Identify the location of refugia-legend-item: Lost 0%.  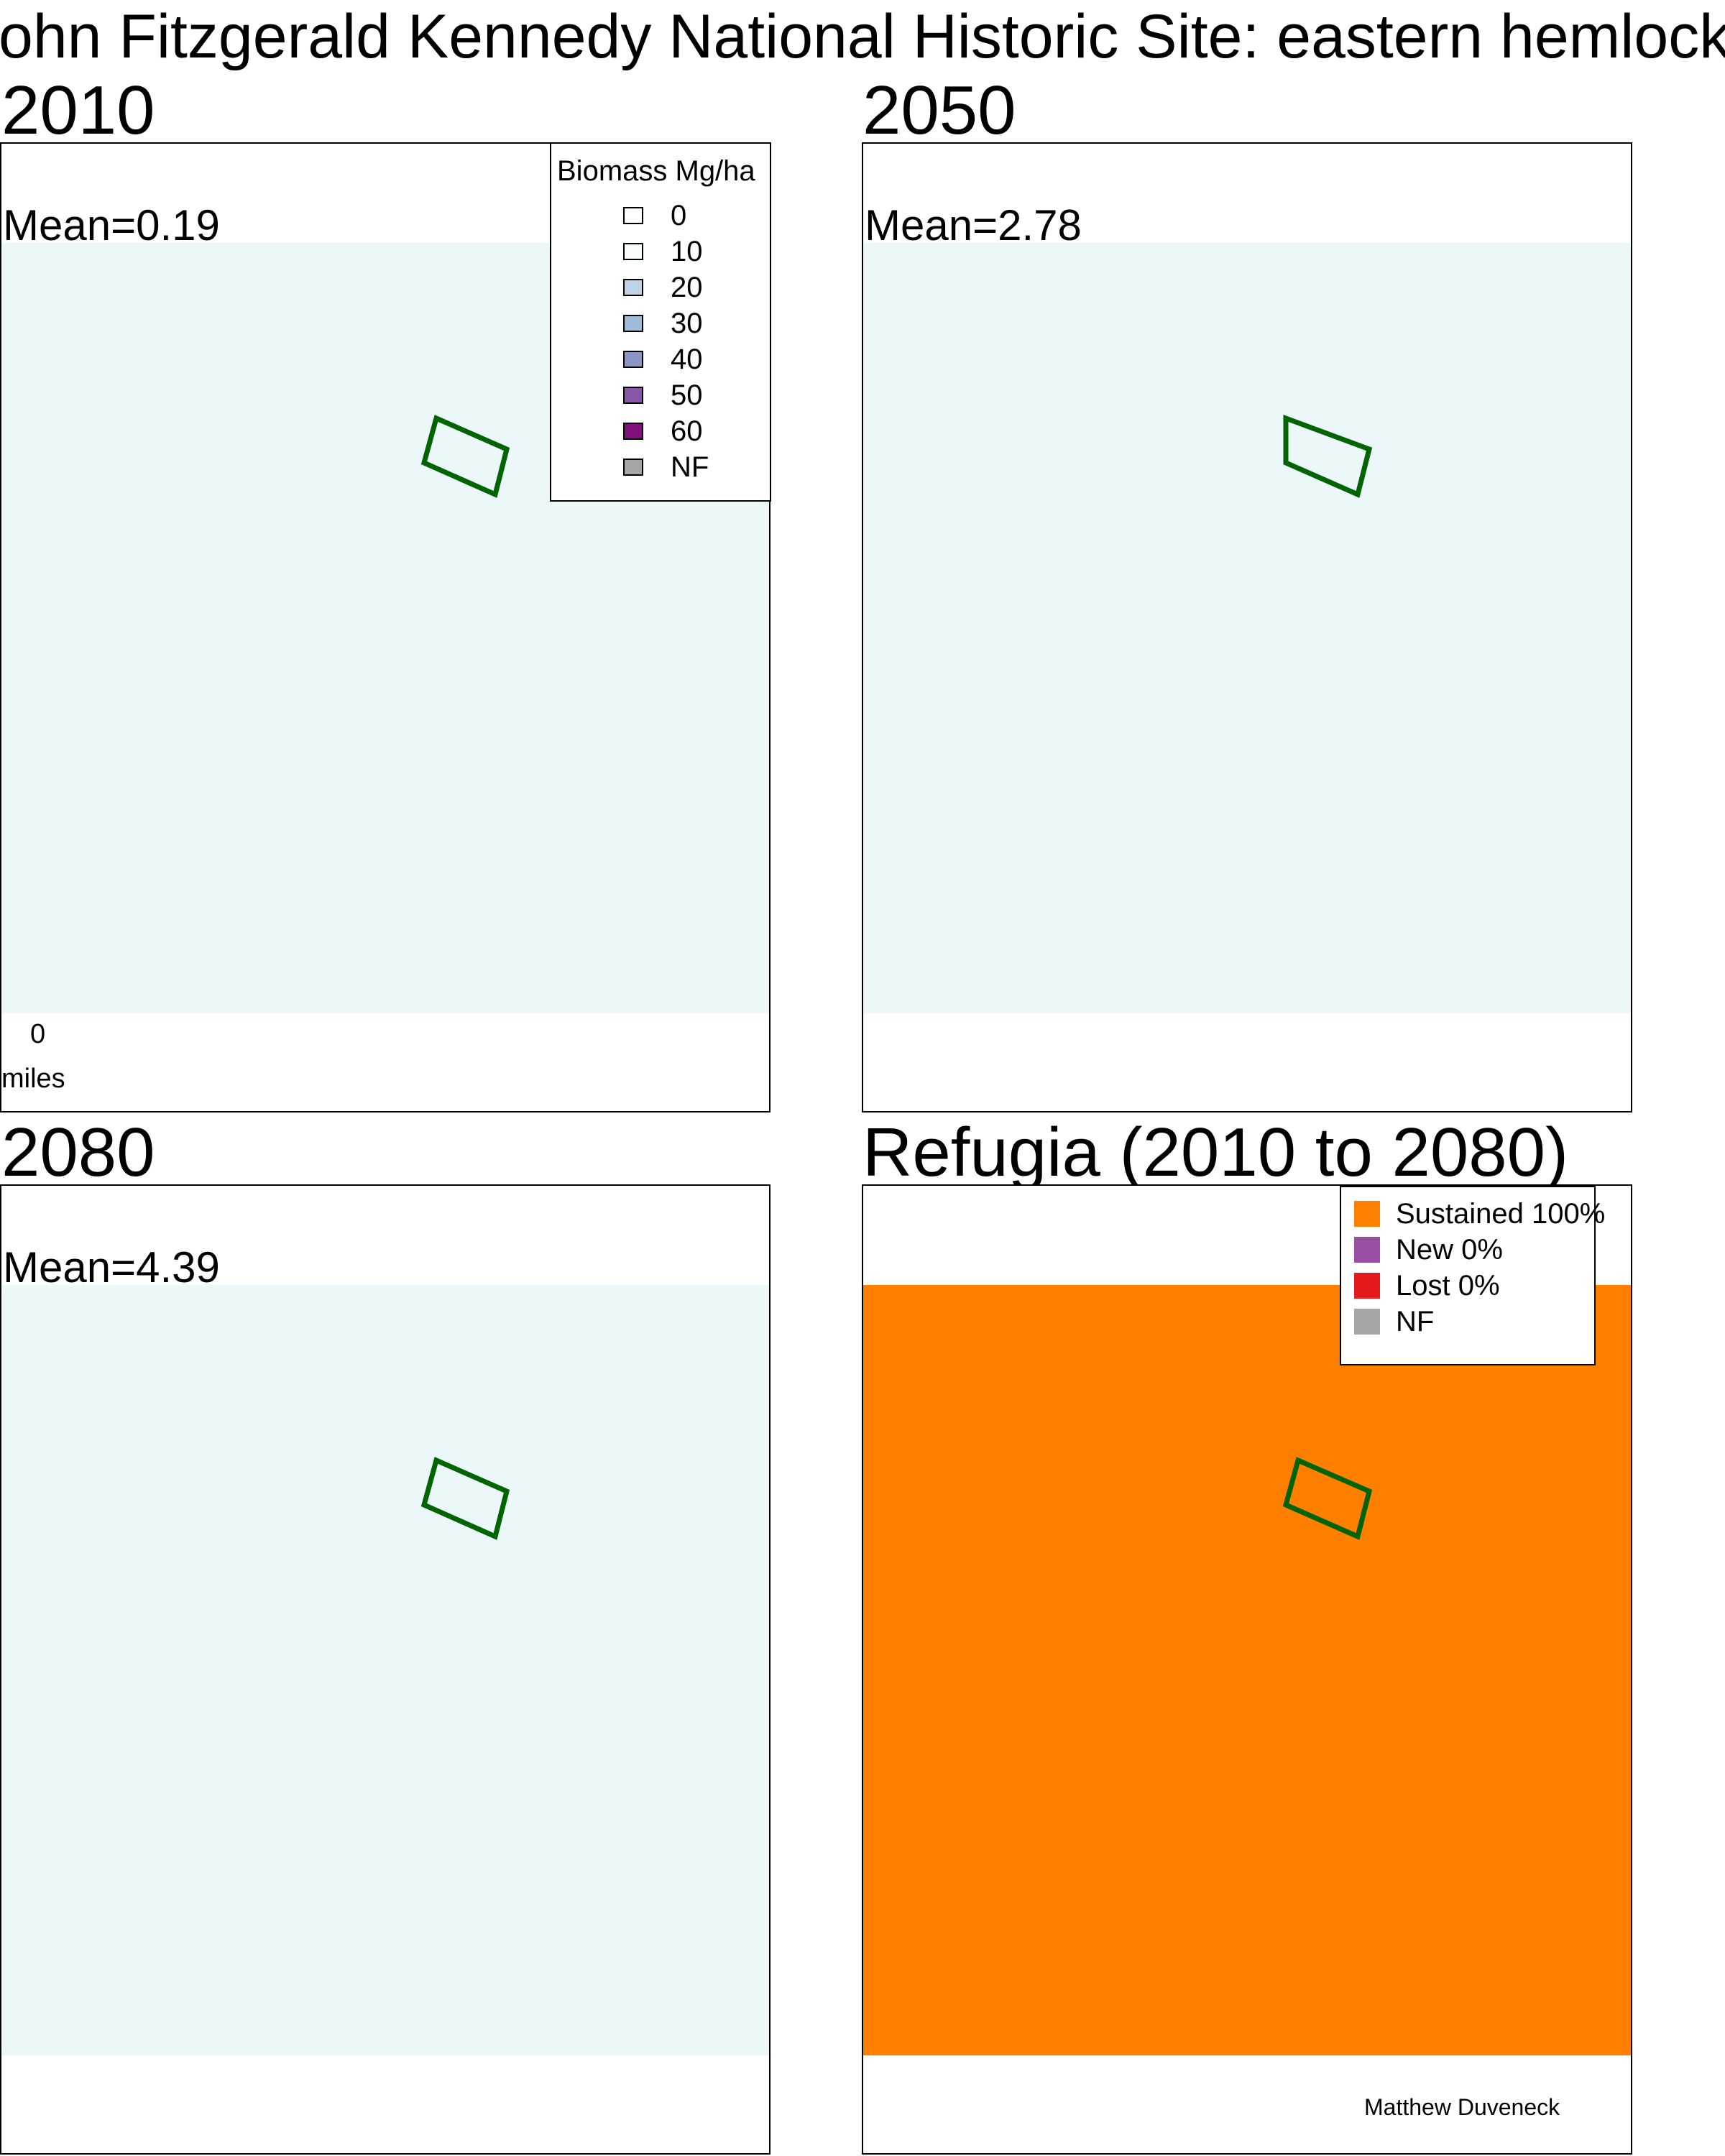
(1427, 1286).